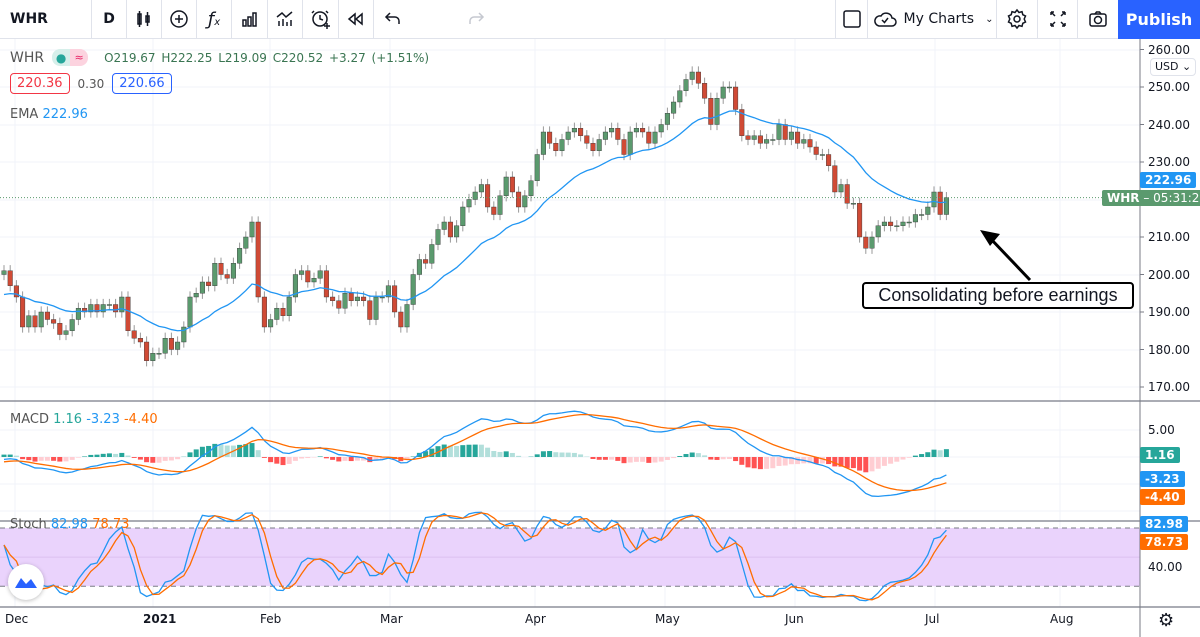 The width and height of the screenshot is (1200, 637). I want to click on snapshot-button, so click(1098, 19).